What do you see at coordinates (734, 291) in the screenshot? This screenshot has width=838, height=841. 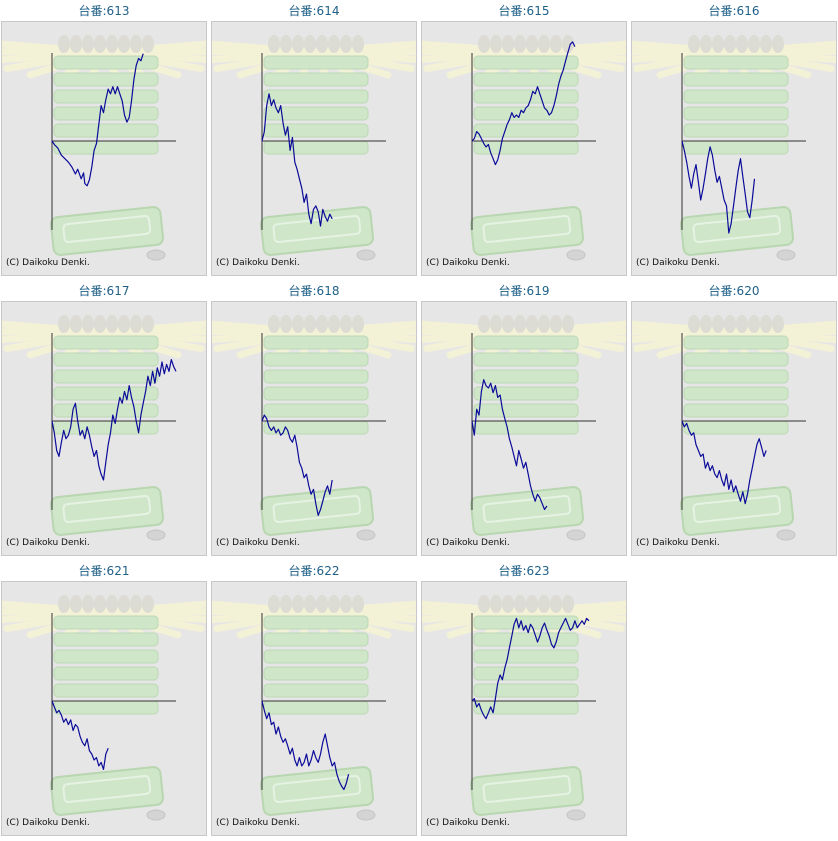 I see `chart-title: 台番:620` at bounding box center [734, 291].